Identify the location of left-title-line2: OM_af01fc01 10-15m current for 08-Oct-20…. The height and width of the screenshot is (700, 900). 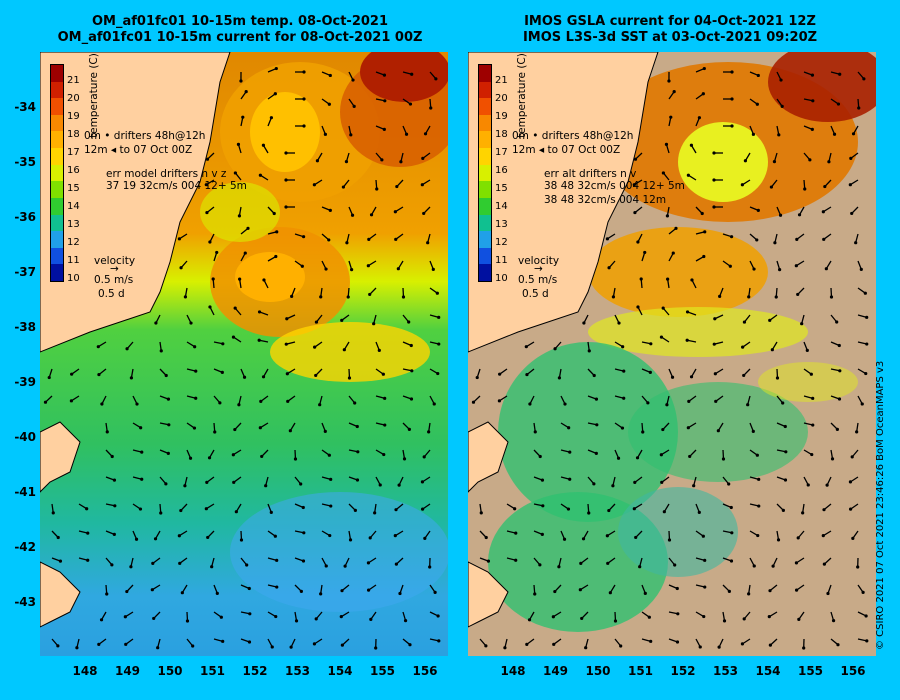
(240, 37).